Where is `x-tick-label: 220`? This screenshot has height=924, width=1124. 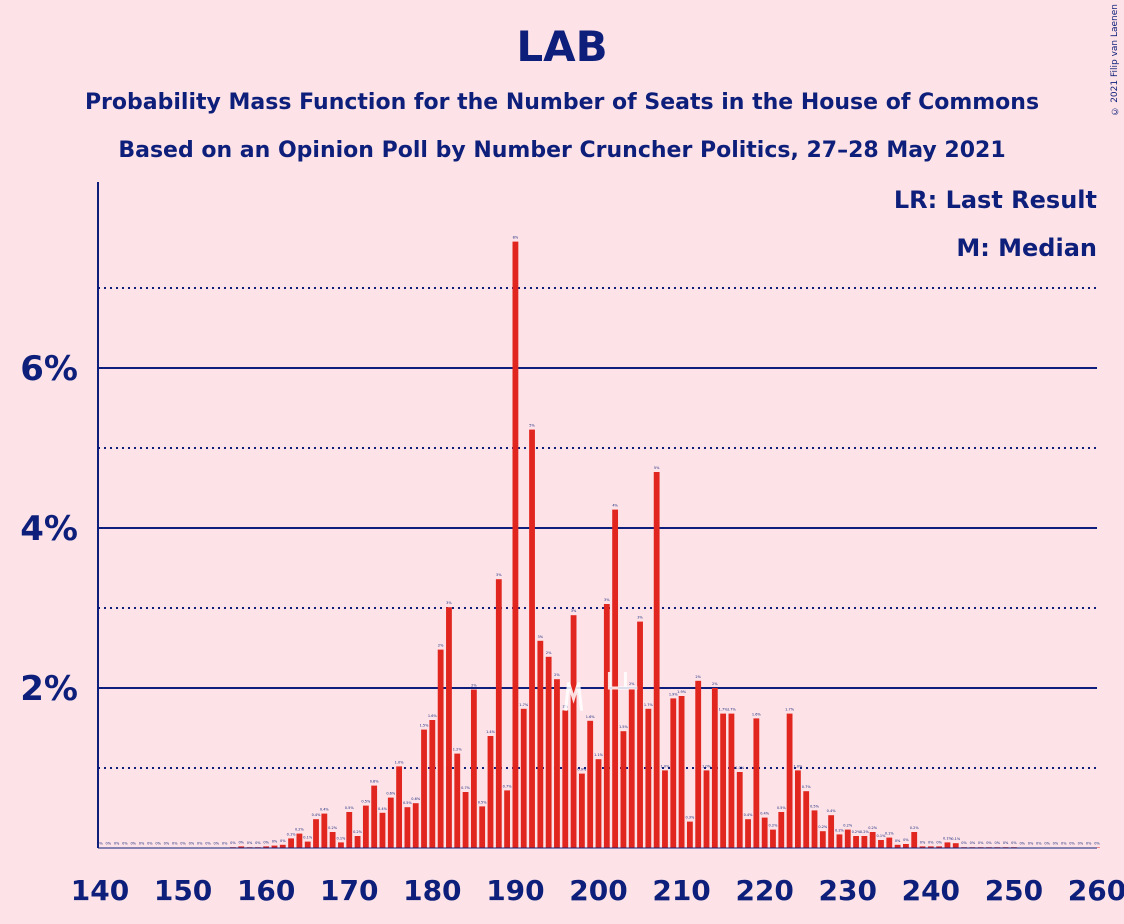
x-tick-label: 220 is located at coordinates (764, 890).